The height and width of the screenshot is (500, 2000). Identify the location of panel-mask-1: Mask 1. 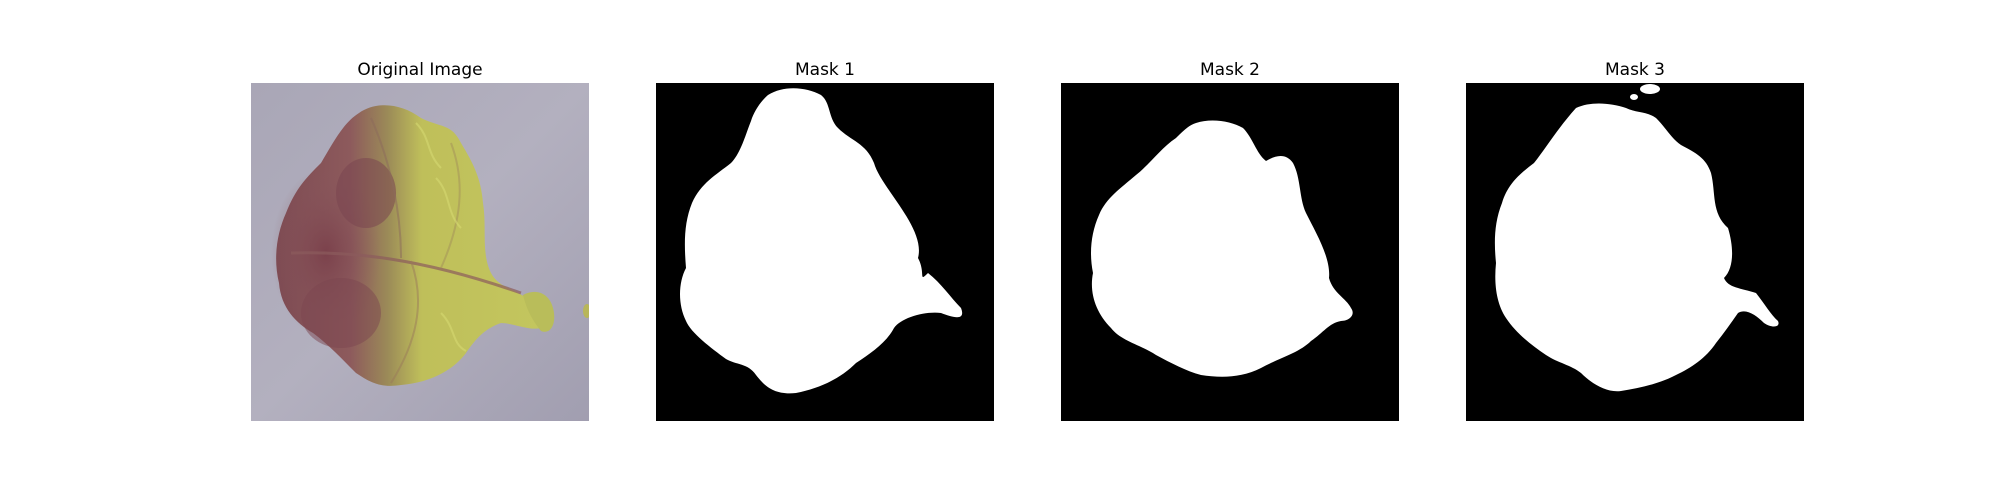
(825, 240).